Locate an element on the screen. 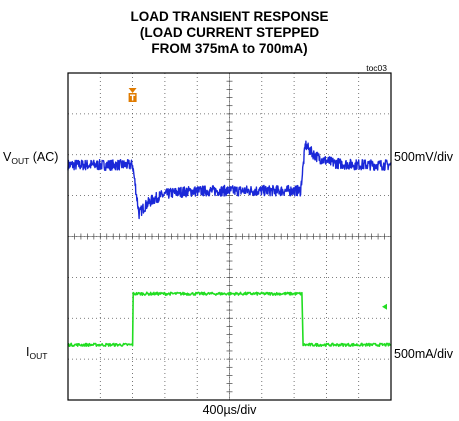  trigger-marker-icon is located at coordinates (132, 95).